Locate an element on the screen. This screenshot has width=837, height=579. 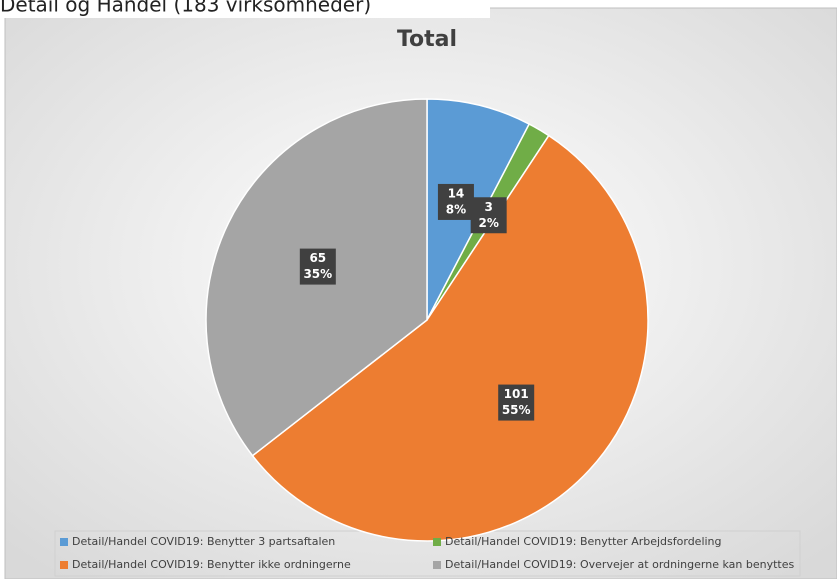
data-label-percent: 55% is located at coordinates (516, 410).